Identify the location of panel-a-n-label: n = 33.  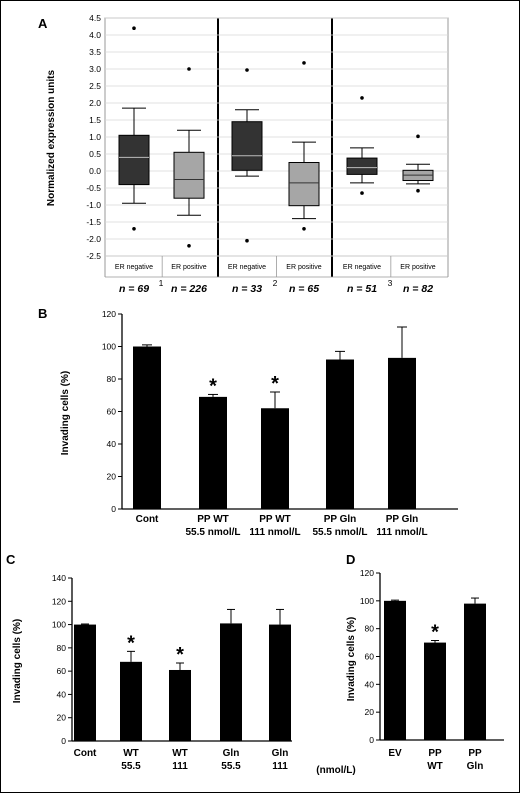
(247, 289).